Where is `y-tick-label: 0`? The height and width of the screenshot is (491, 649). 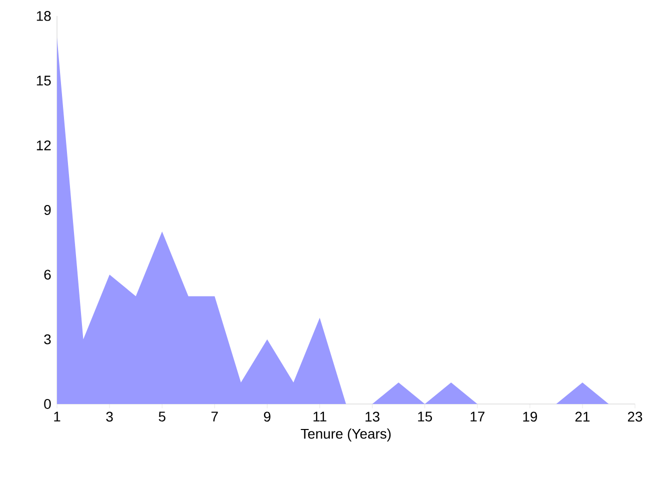 y-tick-label: 0 is located at coordinates (47, 404).